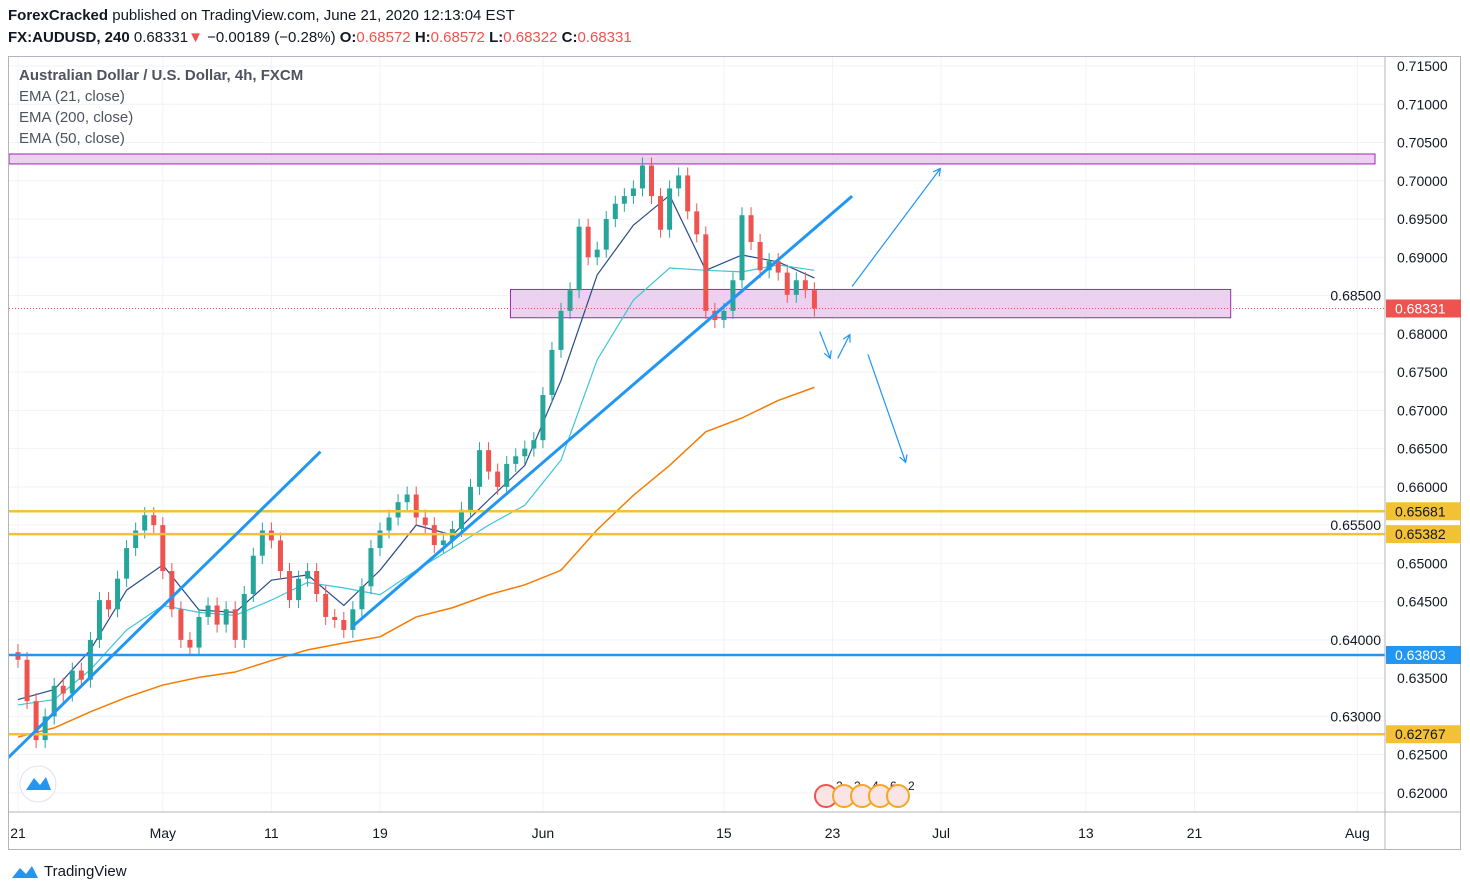  I want to click on high-label: H:, so click(422, 37).